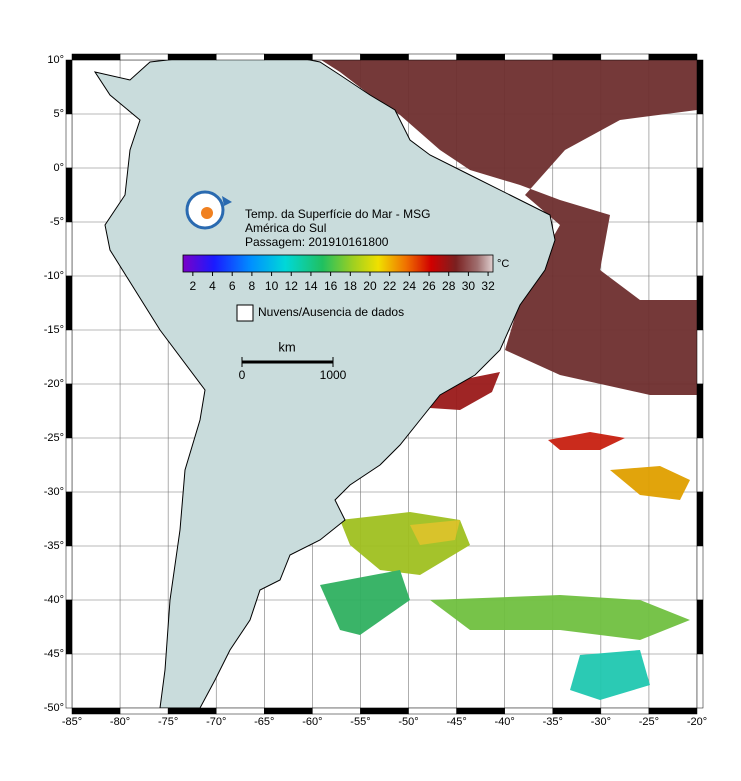 The image size is (741, 781). Describe the element at coordinates (54, 384) in the screenshot. I see `lat-label: -20°` at that location.